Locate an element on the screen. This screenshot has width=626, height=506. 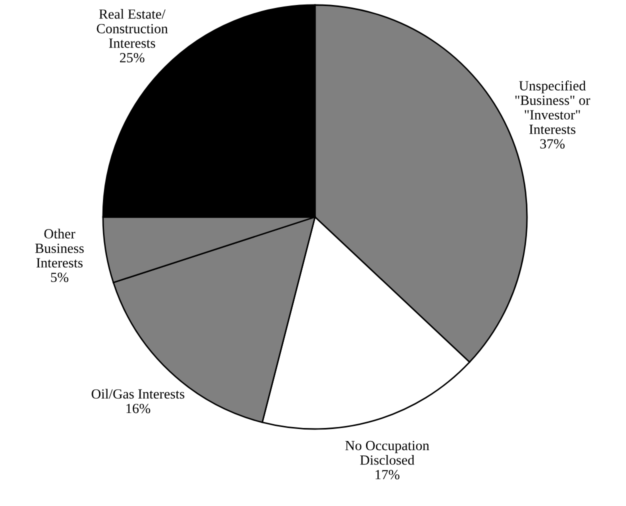
slice-label: Oil/Gas Interests is located at coordinates (138, 393).